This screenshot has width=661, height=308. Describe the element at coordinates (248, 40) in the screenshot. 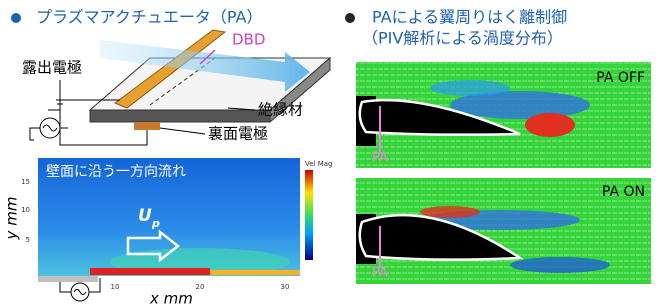

I see `dbd-label: DBD` at that location.